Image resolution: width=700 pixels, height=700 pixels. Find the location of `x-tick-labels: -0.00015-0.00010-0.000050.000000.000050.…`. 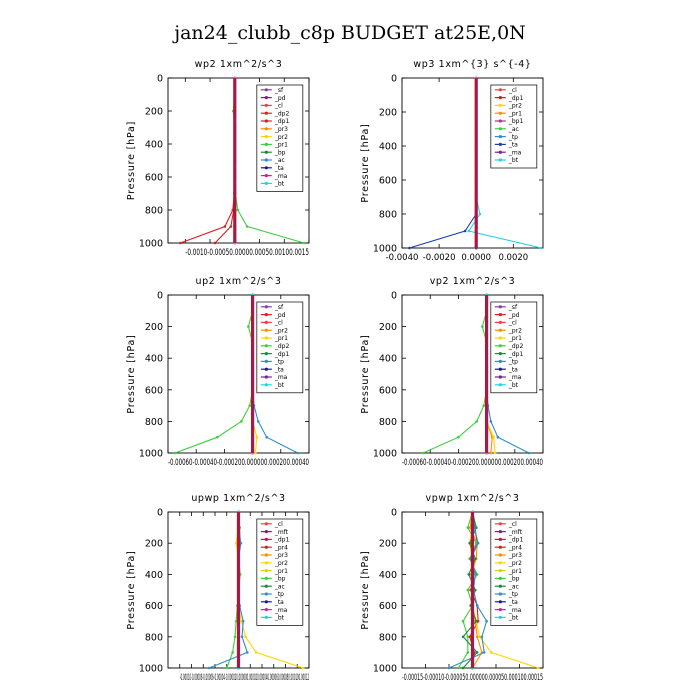

x-tick-labels: -0.00015-0.00010-0.000050.000000.000050.… is located at coordinates (472, 678).